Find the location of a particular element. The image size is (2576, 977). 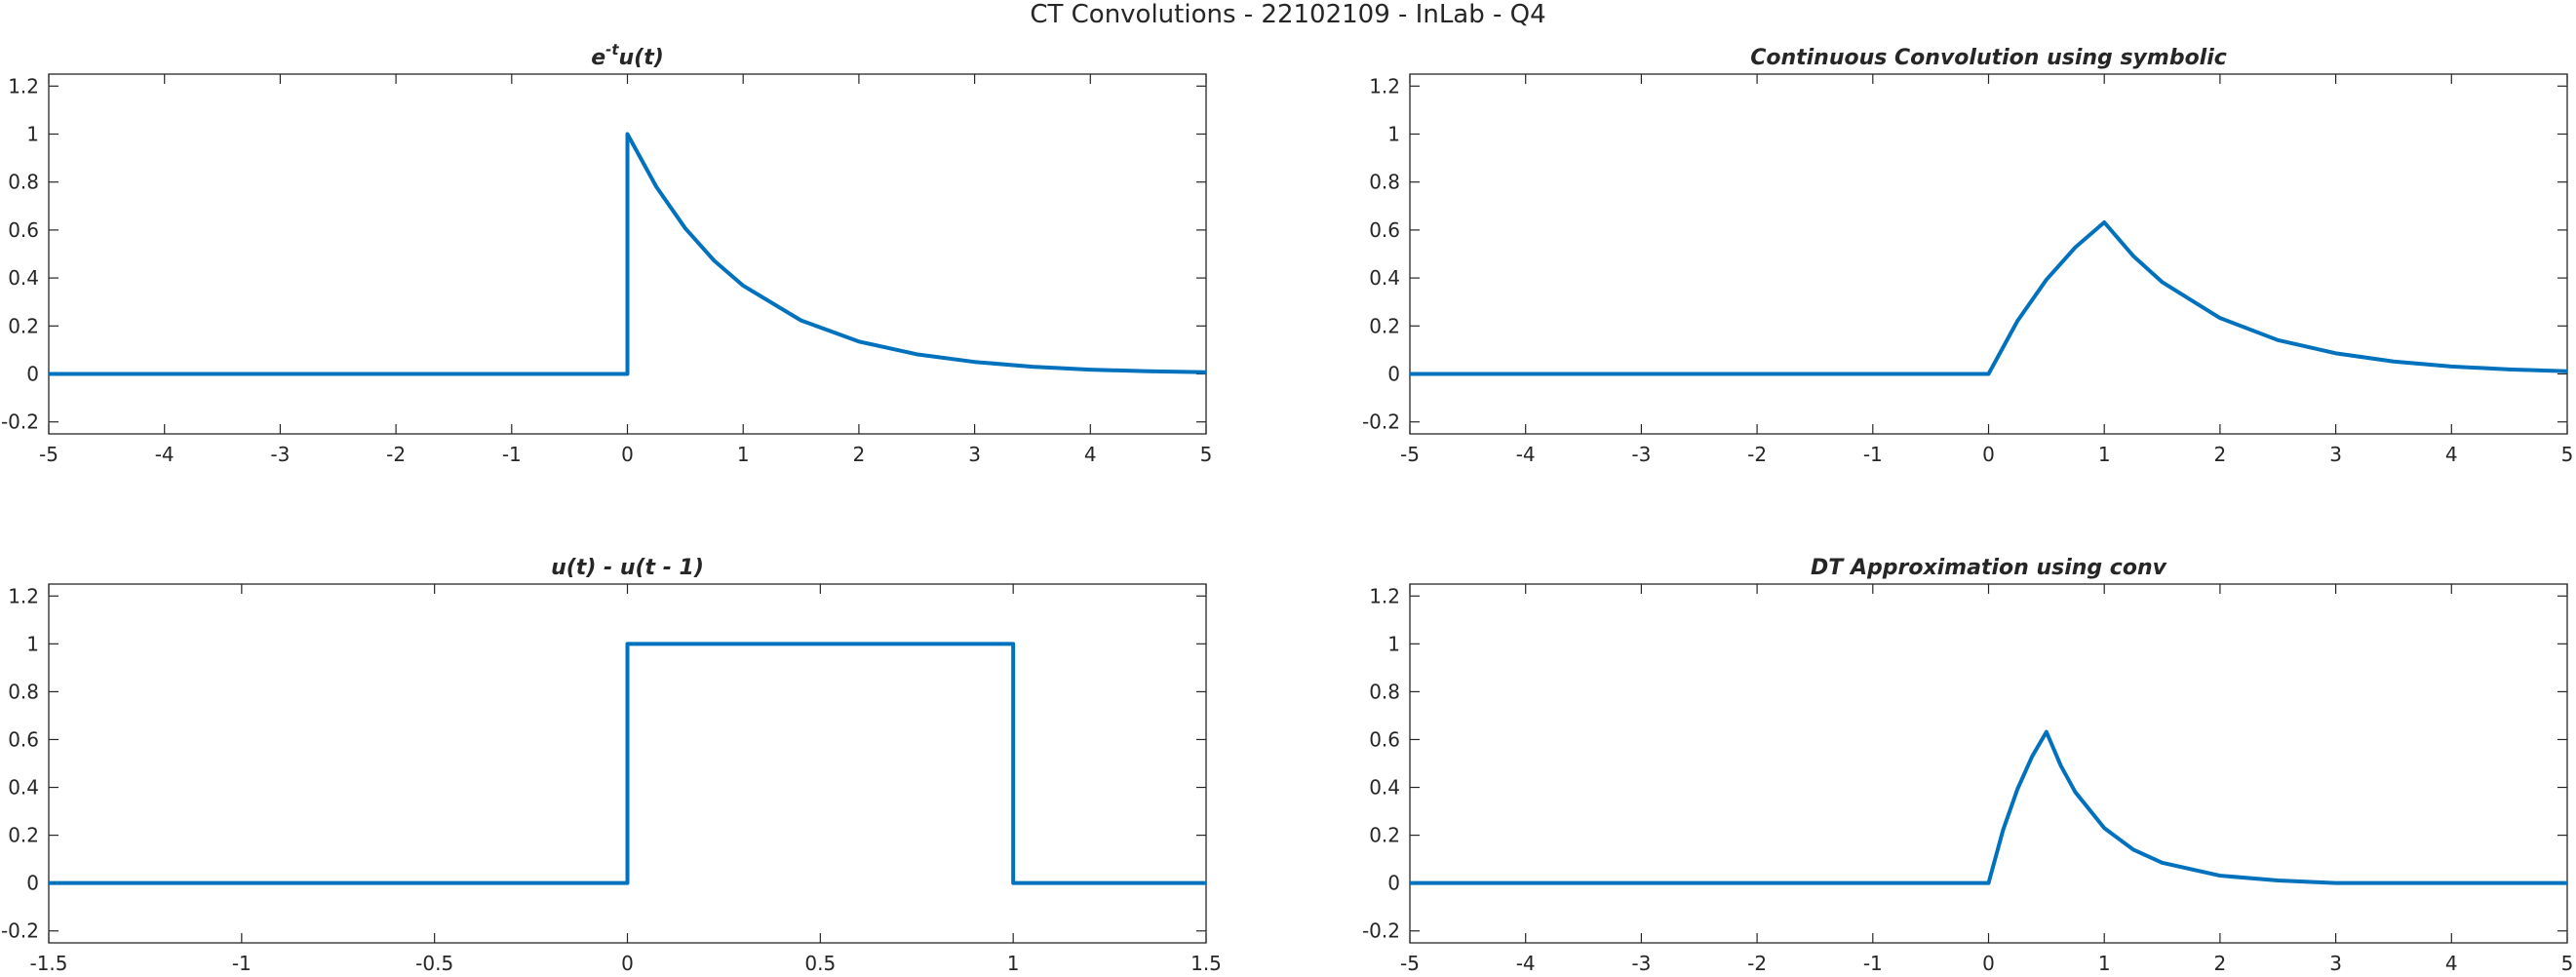

x-tick-label: 1.5 is located at coordinates (1206, 962).